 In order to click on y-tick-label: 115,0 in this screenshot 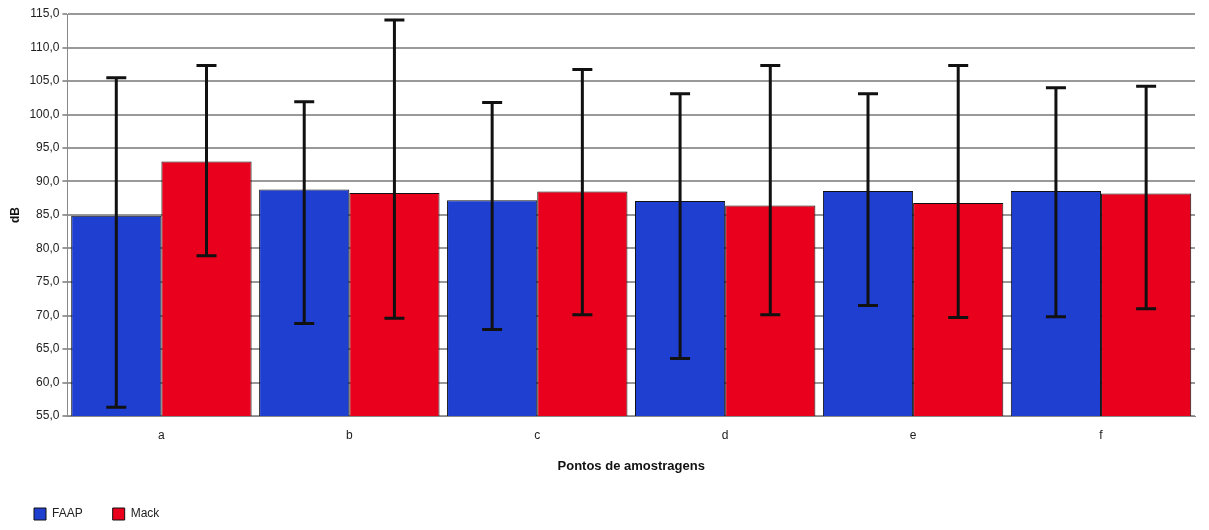, I will do `click(45, 13)`.